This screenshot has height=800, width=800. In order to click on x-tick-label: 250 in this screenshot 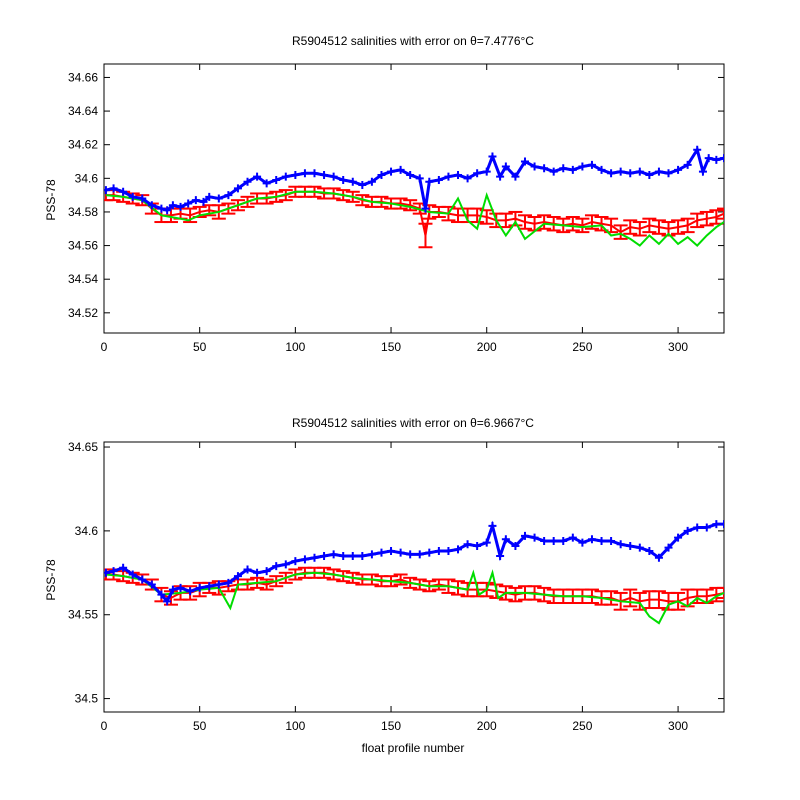, I will do `click(582, 726)`.